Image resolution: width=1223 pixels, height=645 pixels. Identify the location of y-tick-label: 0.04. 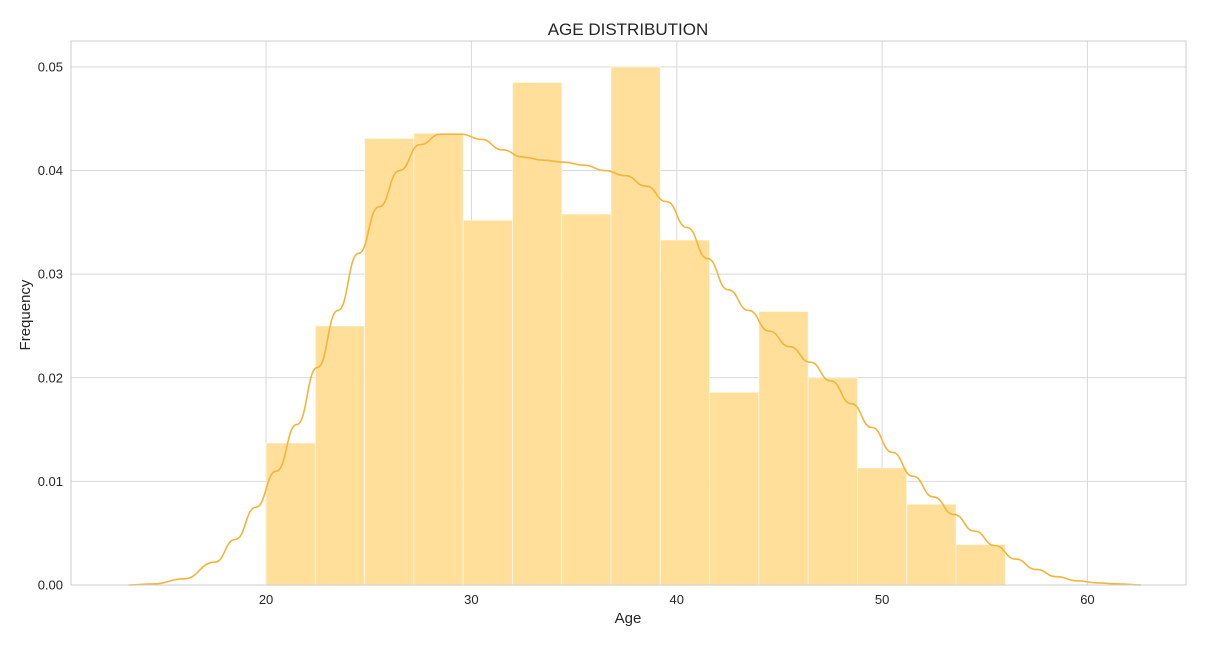
(50, 170).